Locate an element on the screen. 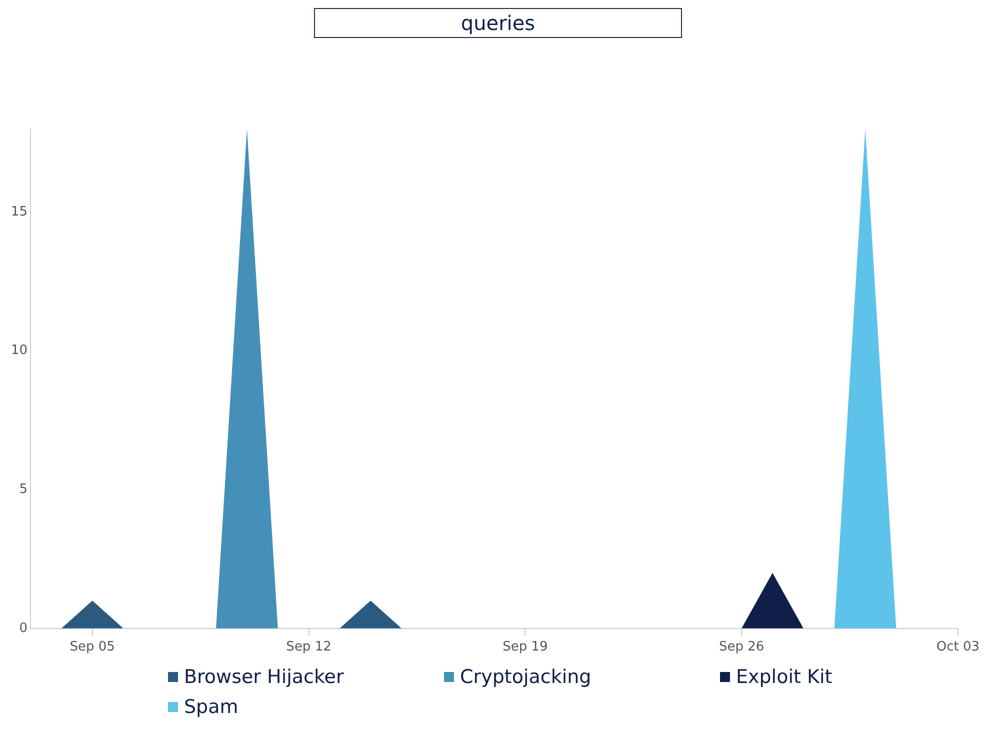  chart-title: queries is located at coordinates (498, 23).